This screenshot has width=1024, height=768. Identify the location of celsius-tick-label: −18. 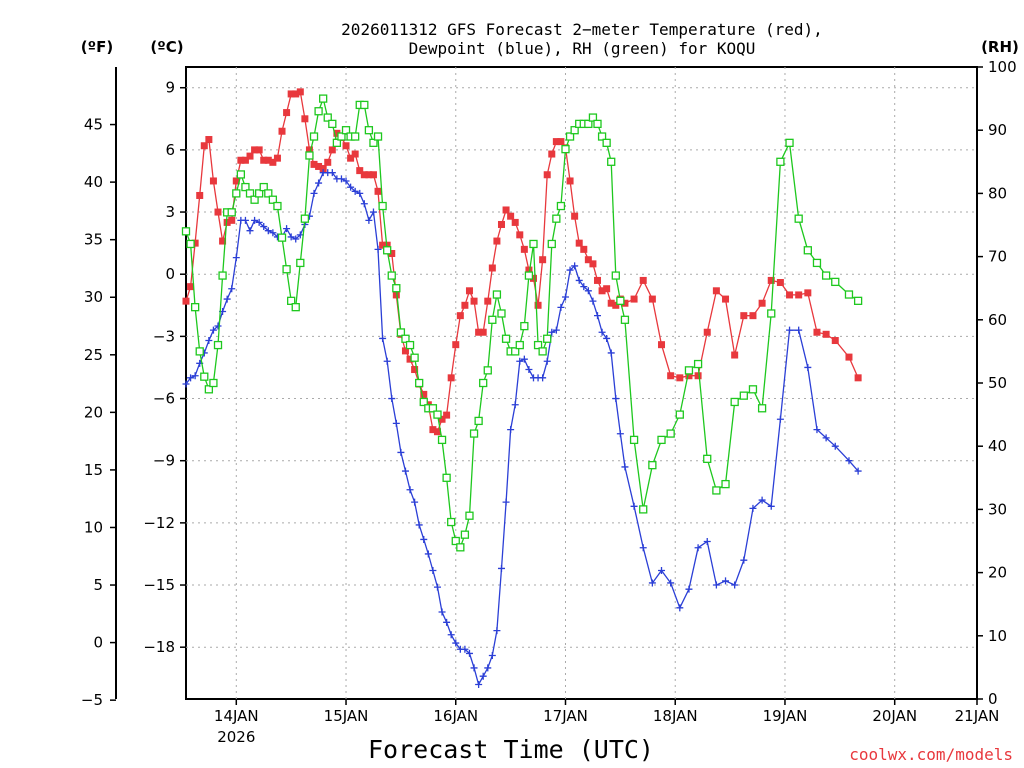
(159, 647).